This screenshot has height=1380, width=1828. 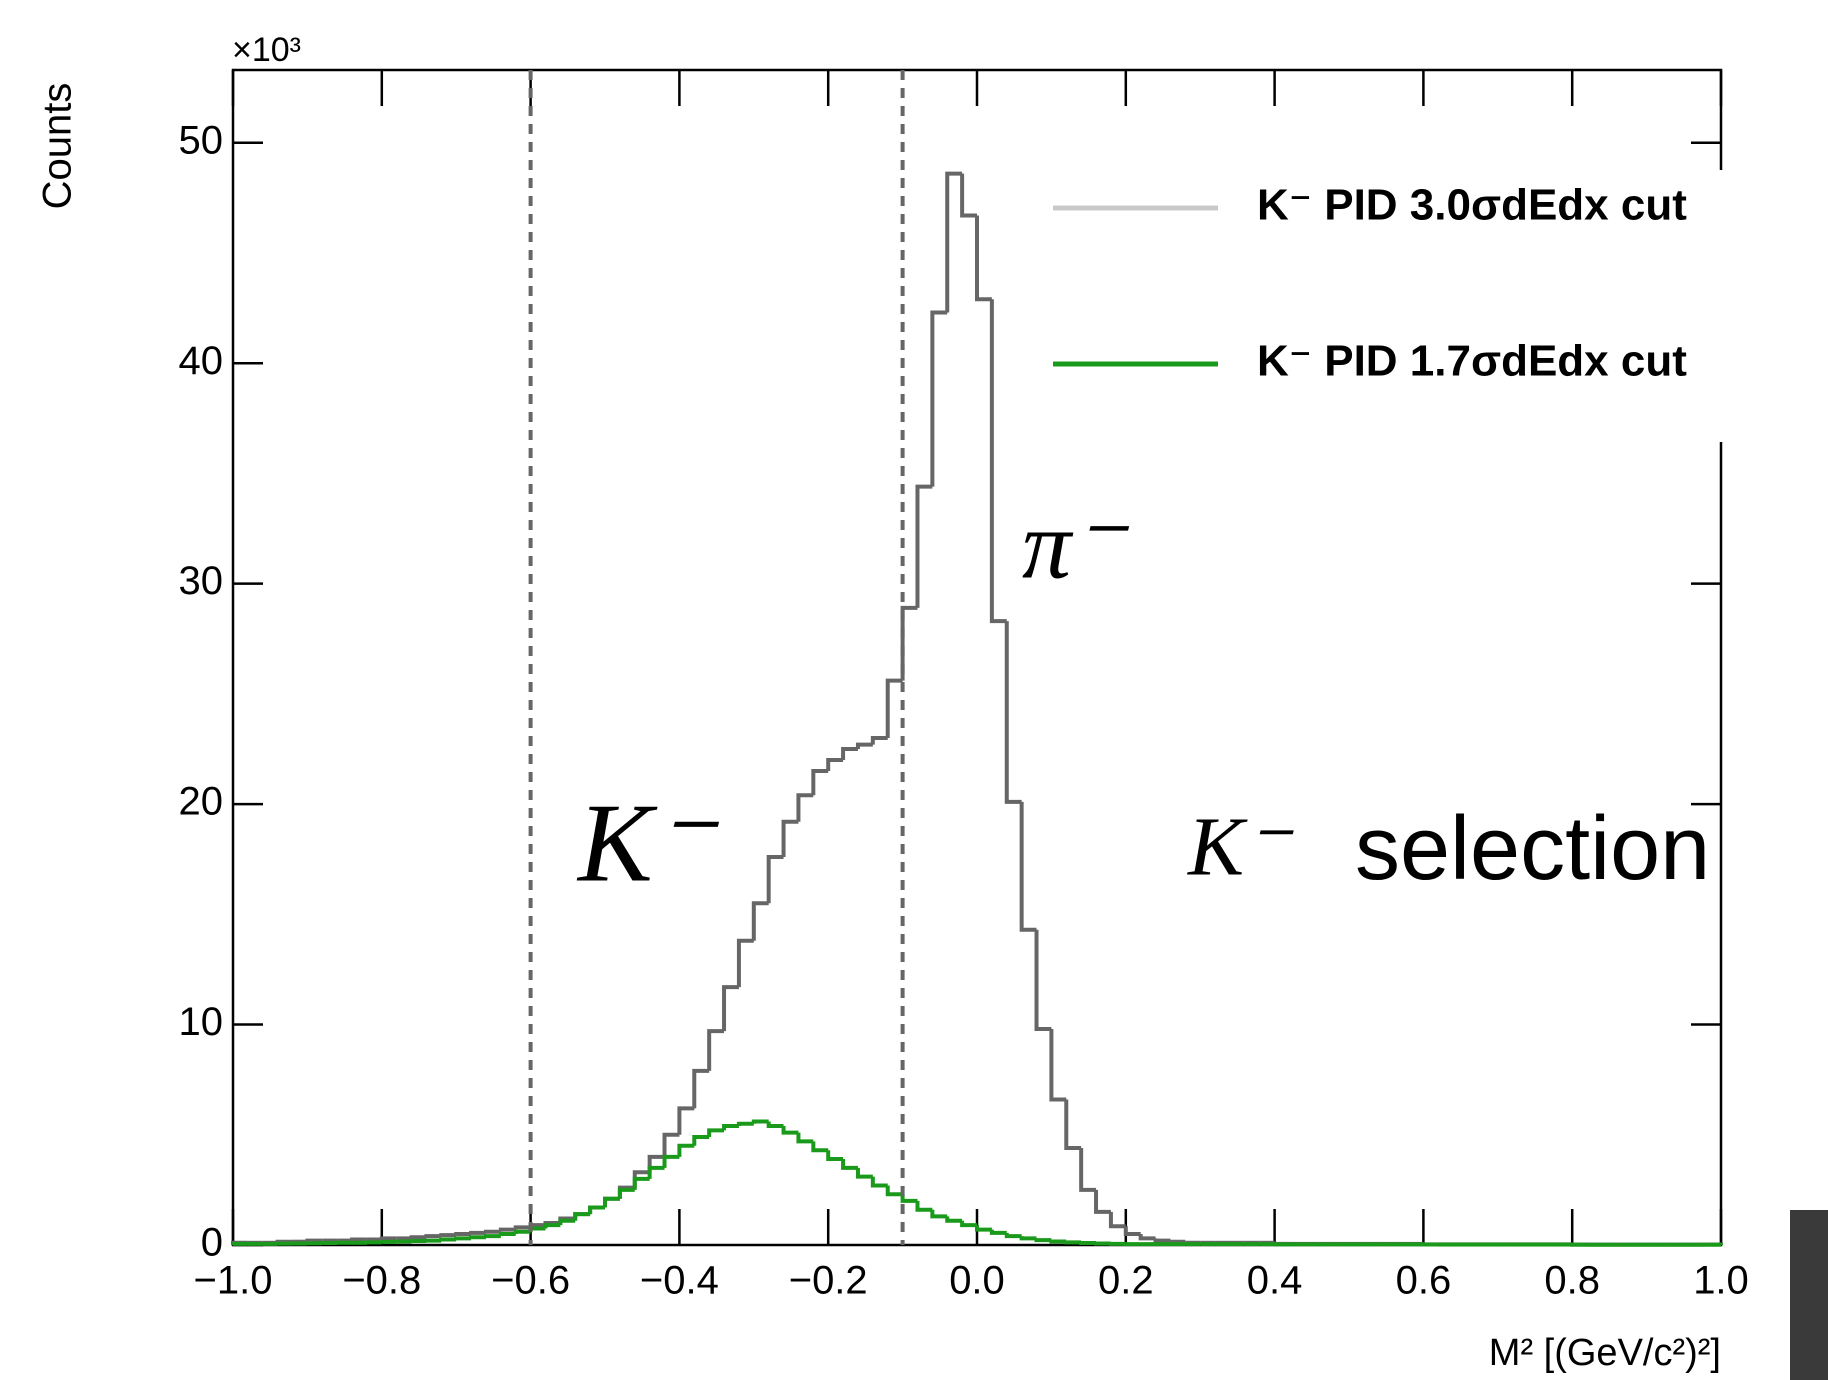 I want to click on x-tick-label: 0.2, so click(x=1126, y=1281).